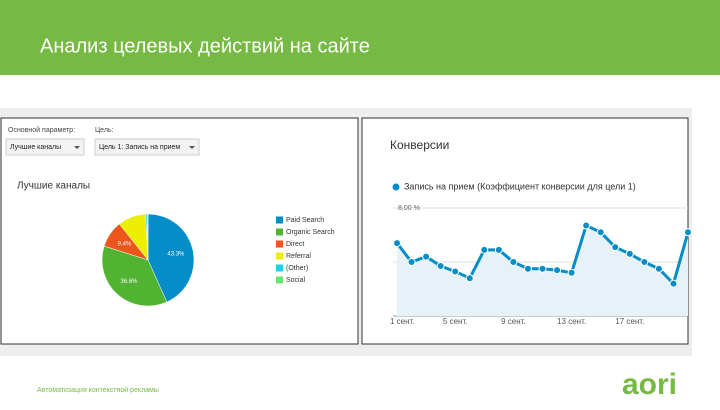 Image resolution: width=720 pixels, height=410 pixels. What do you see at coordinates (305, 220) in the screenshot?
I see `legend-label: Paid Search` at bounding box center [305, 220].